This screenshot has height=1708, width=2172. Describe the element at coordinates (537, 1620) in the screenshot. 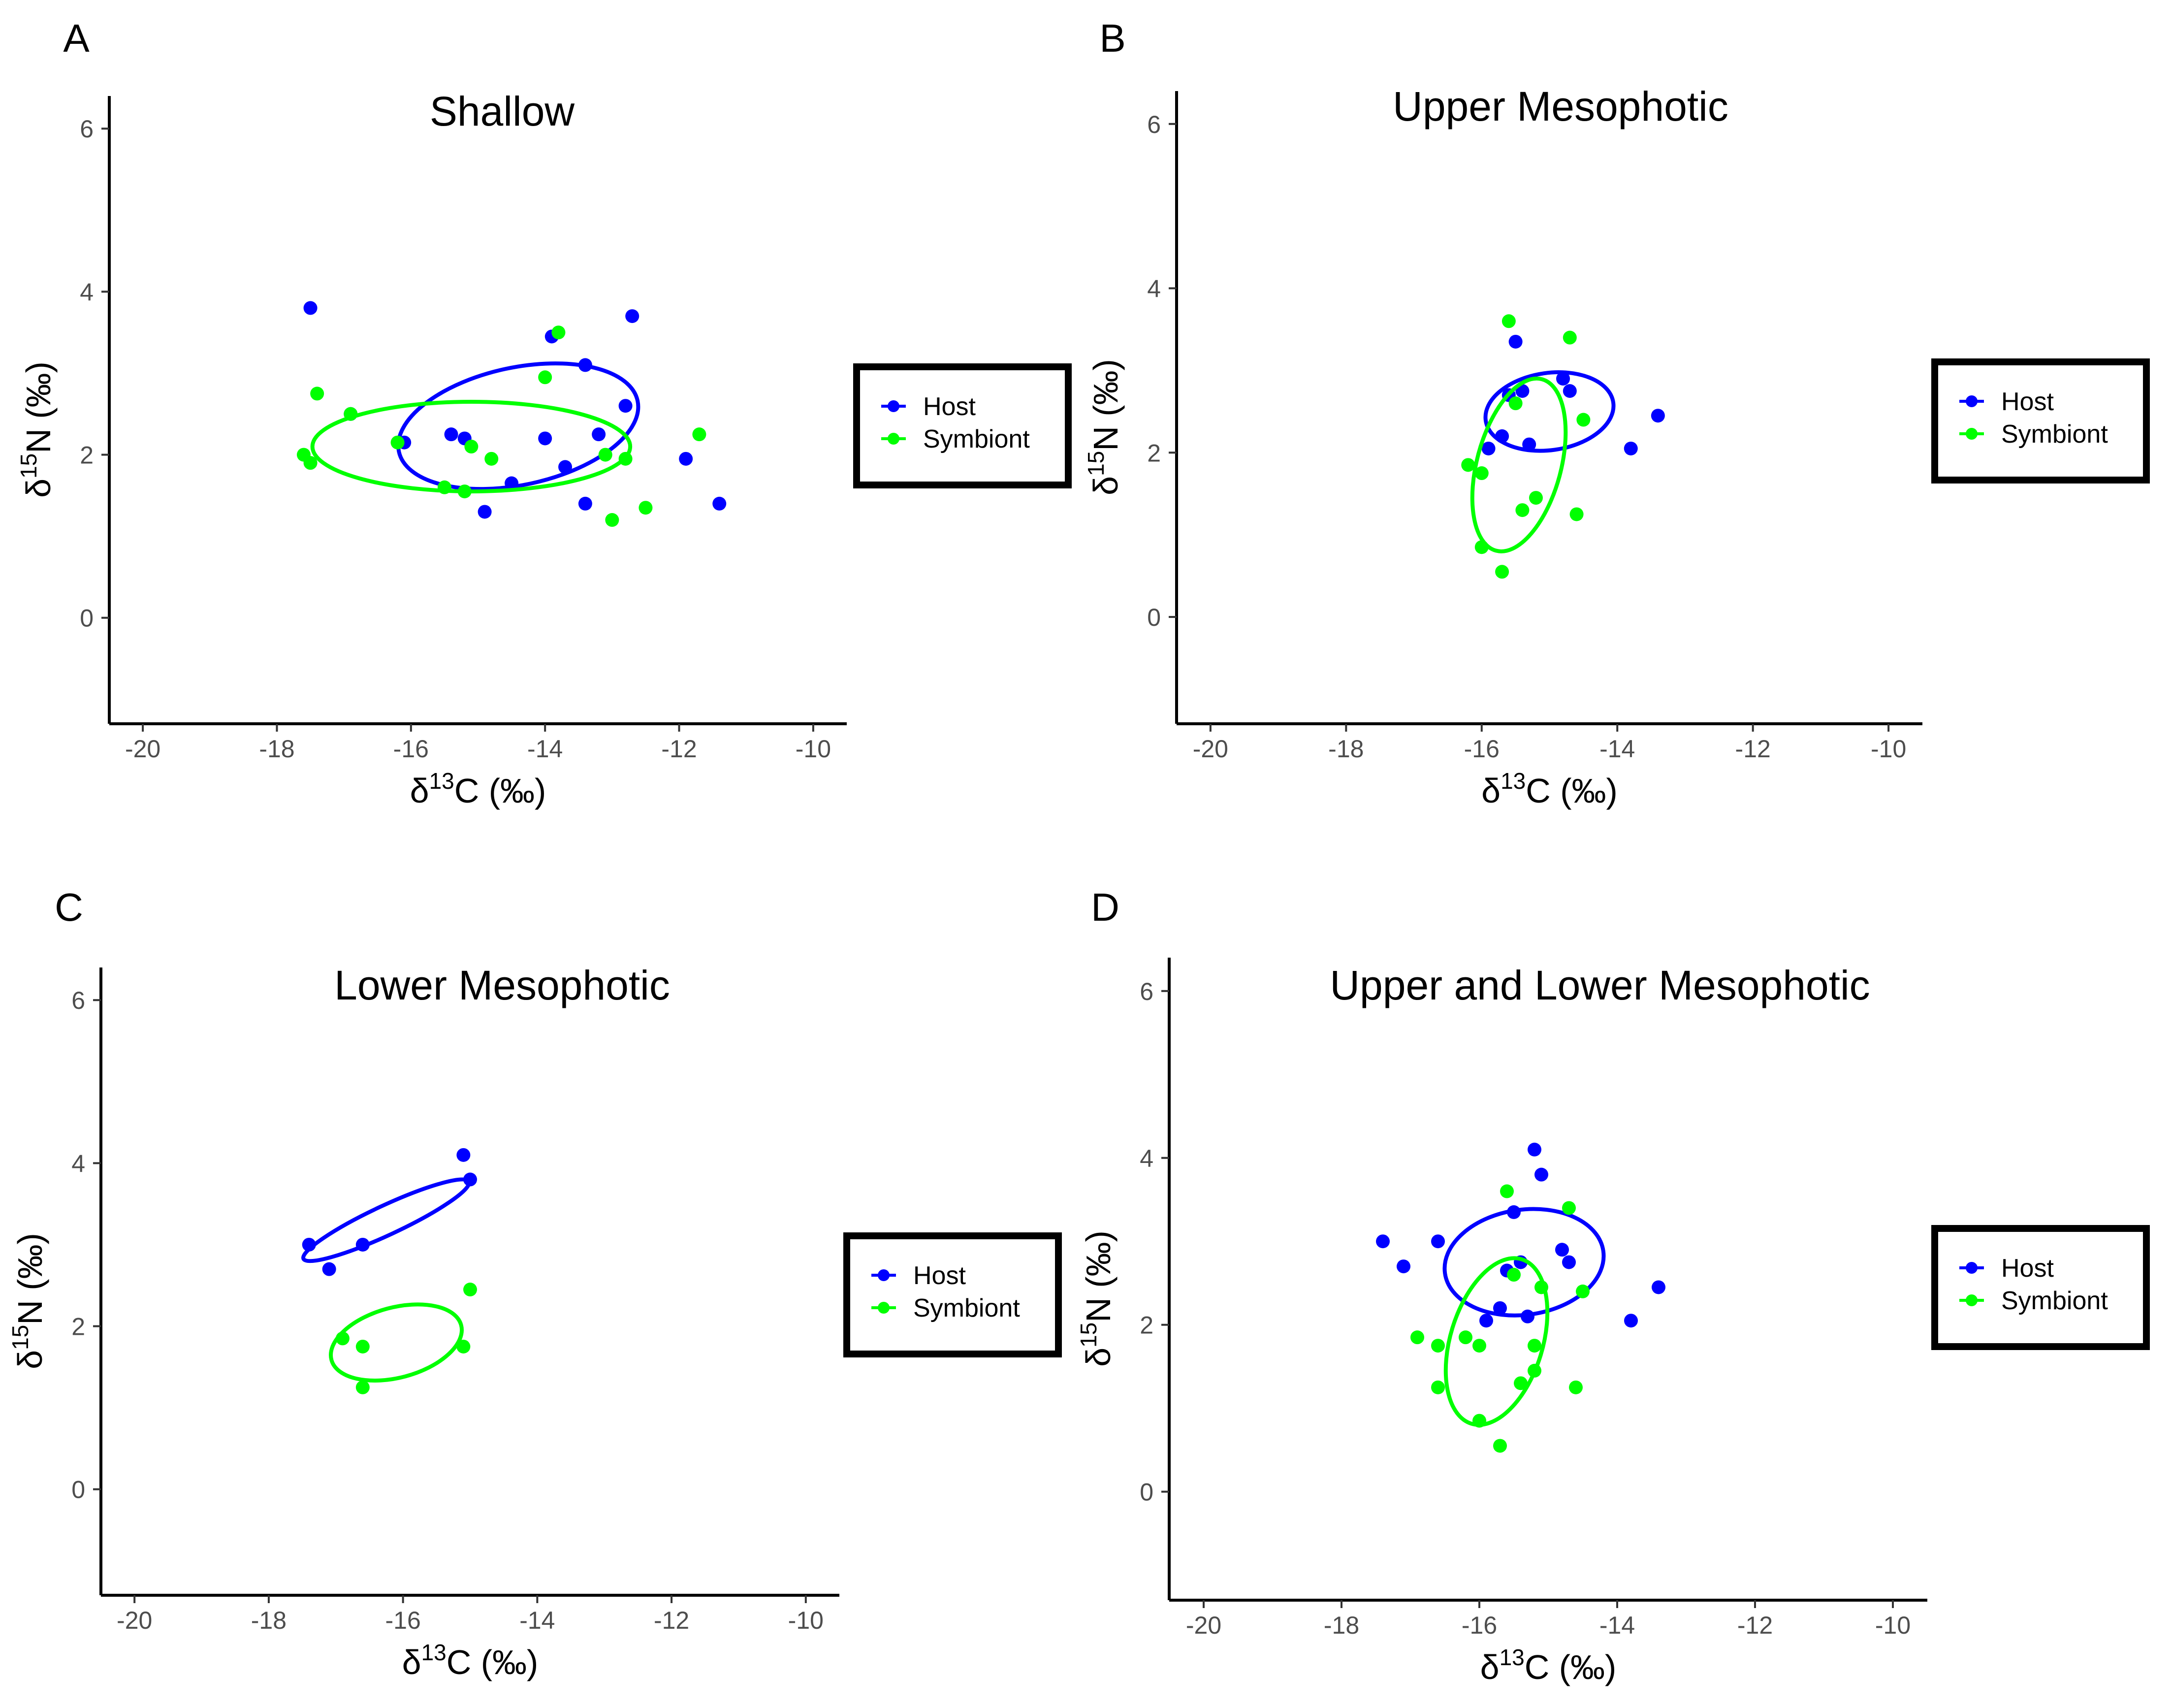

I see `x-tick-label: -14` at that location.